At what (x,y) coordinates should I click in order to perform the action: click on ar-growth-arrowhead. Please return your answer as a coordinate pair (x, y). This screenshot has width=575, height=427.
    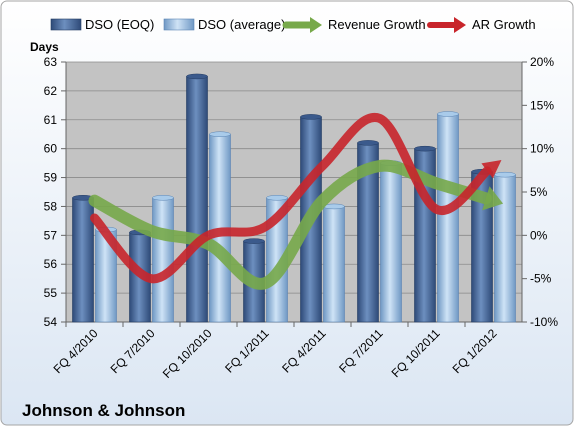
    Looking at the image, I should click on (491, 169).